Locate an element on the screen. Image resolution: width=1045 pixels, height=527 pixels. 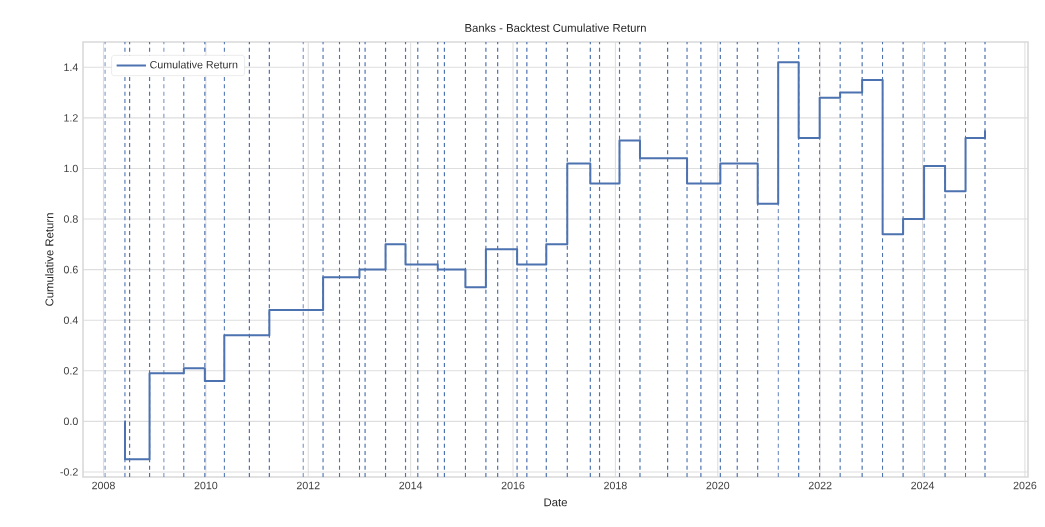
legend-label: Cumulative Return is located at coordinates (194, 64).